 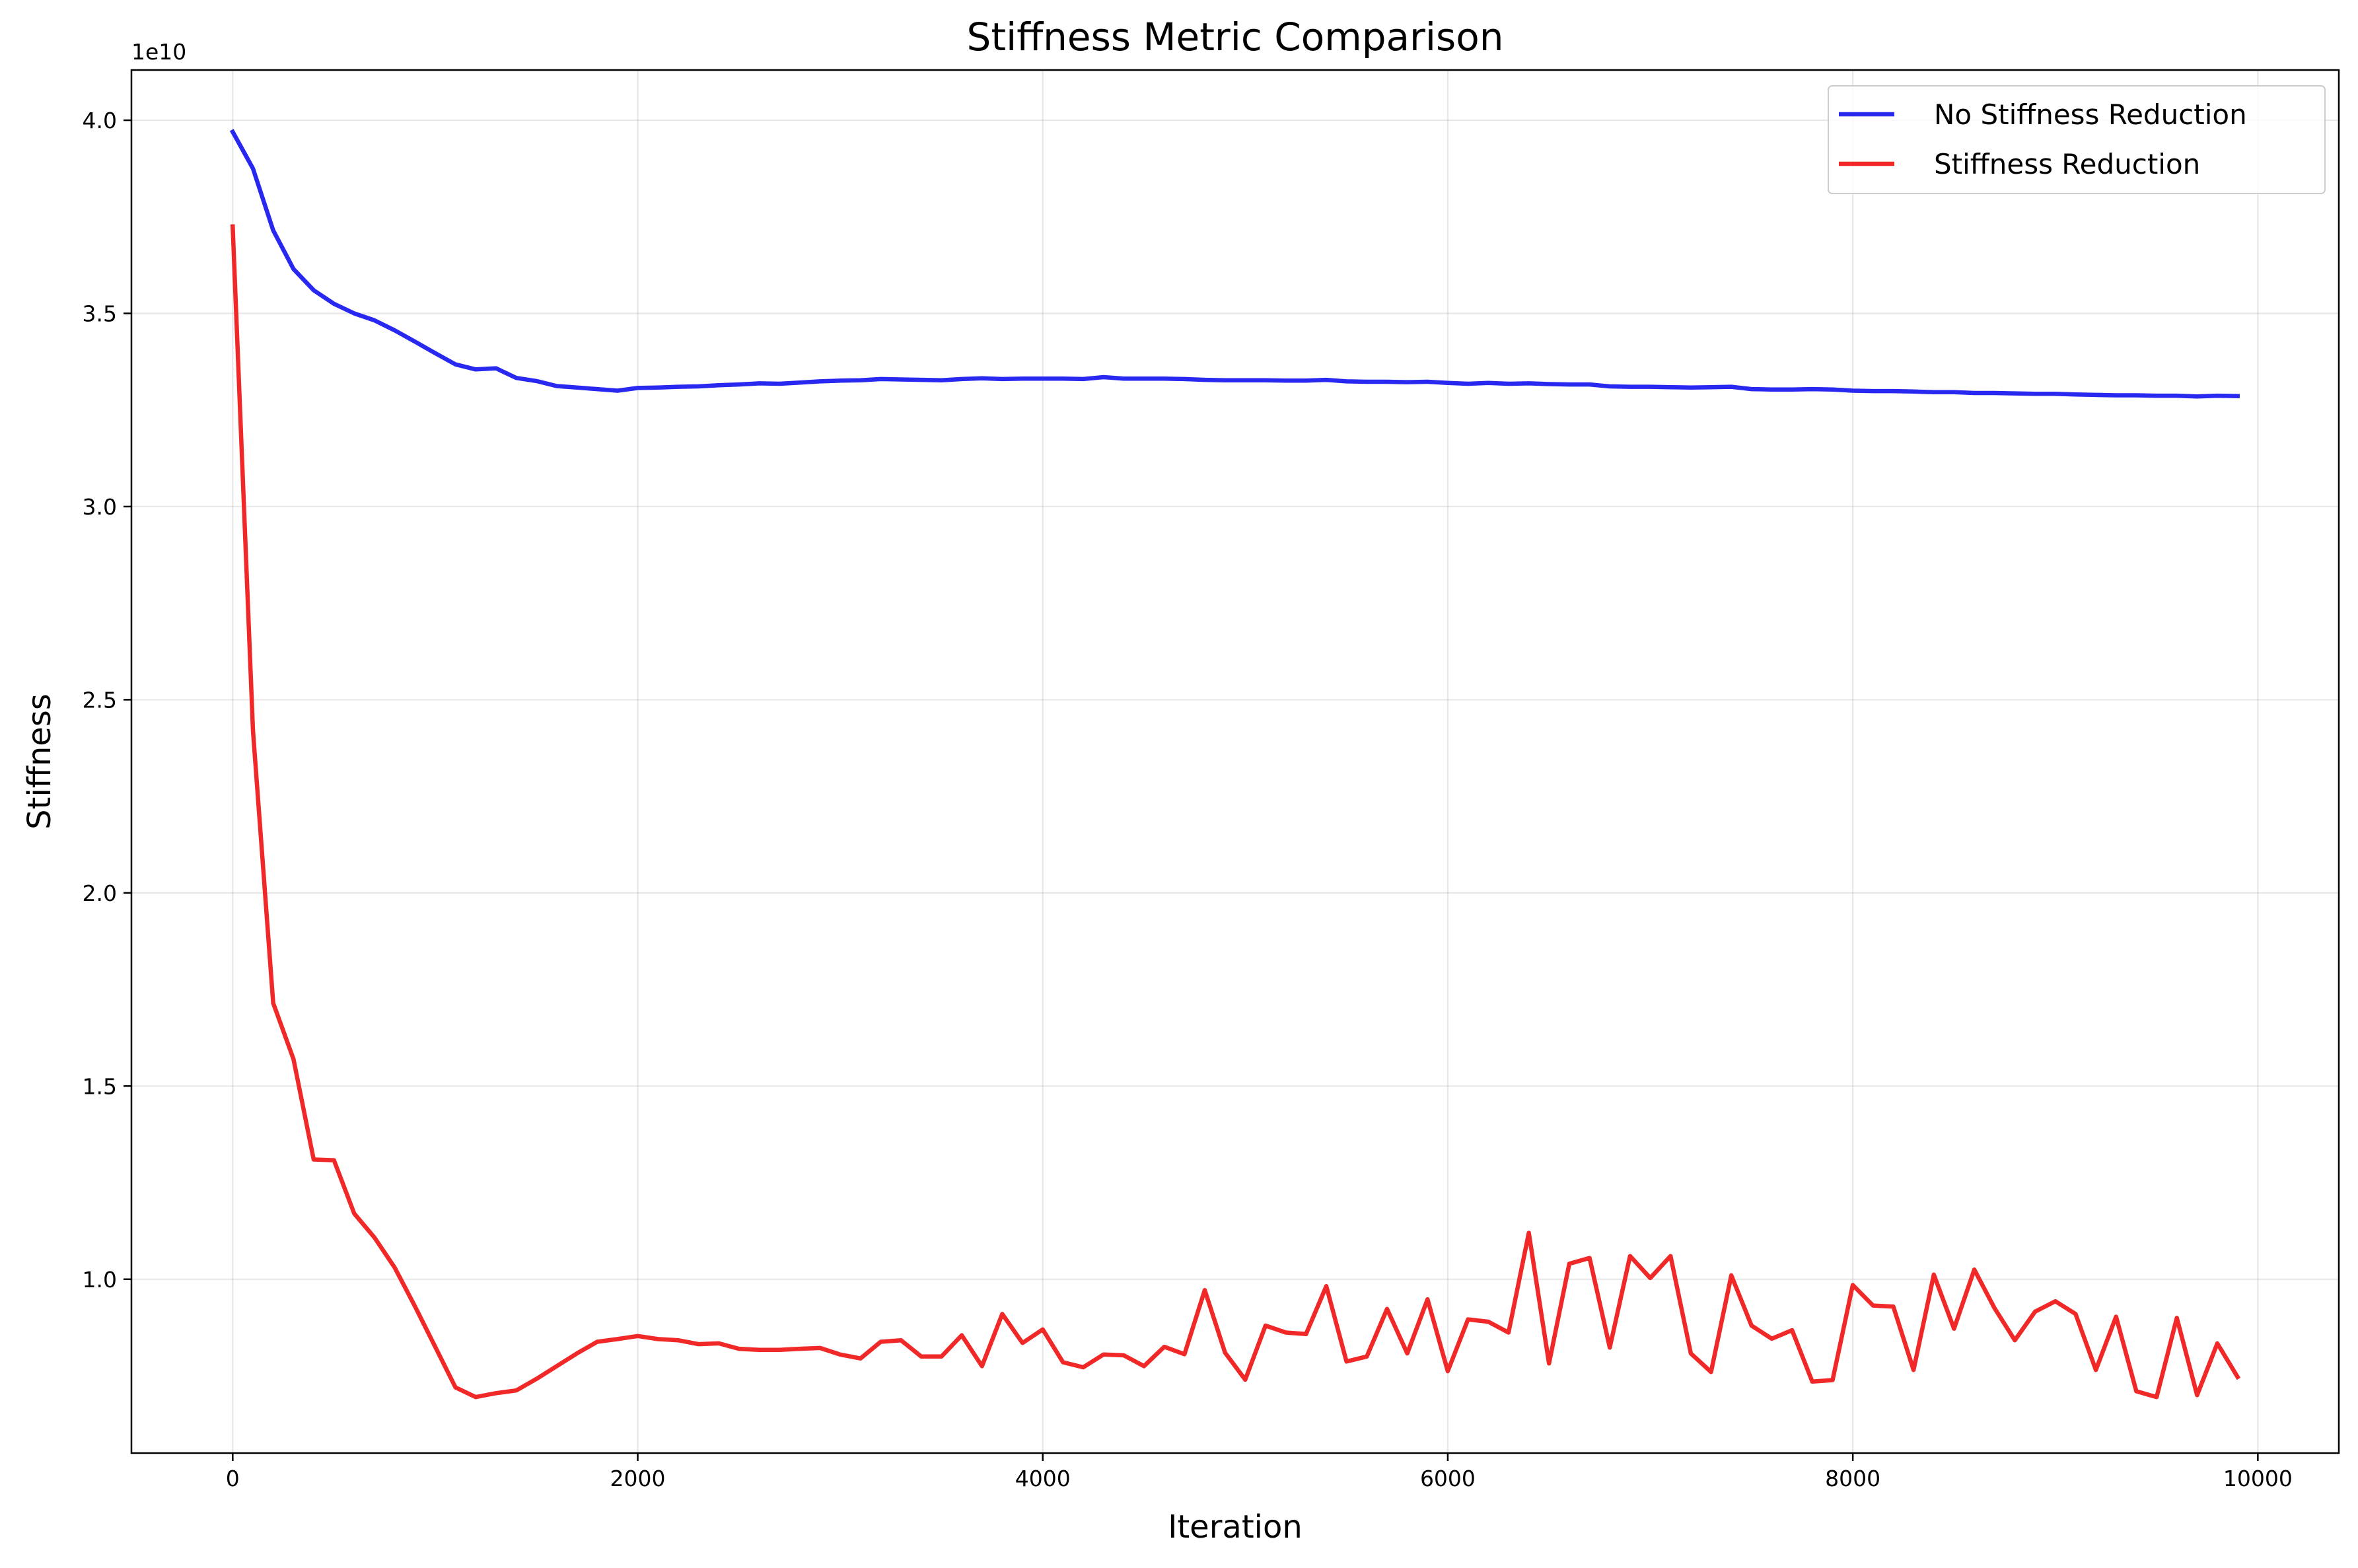 I want to click on y-axis-title: Stiffness, so click(x=39, y=762).